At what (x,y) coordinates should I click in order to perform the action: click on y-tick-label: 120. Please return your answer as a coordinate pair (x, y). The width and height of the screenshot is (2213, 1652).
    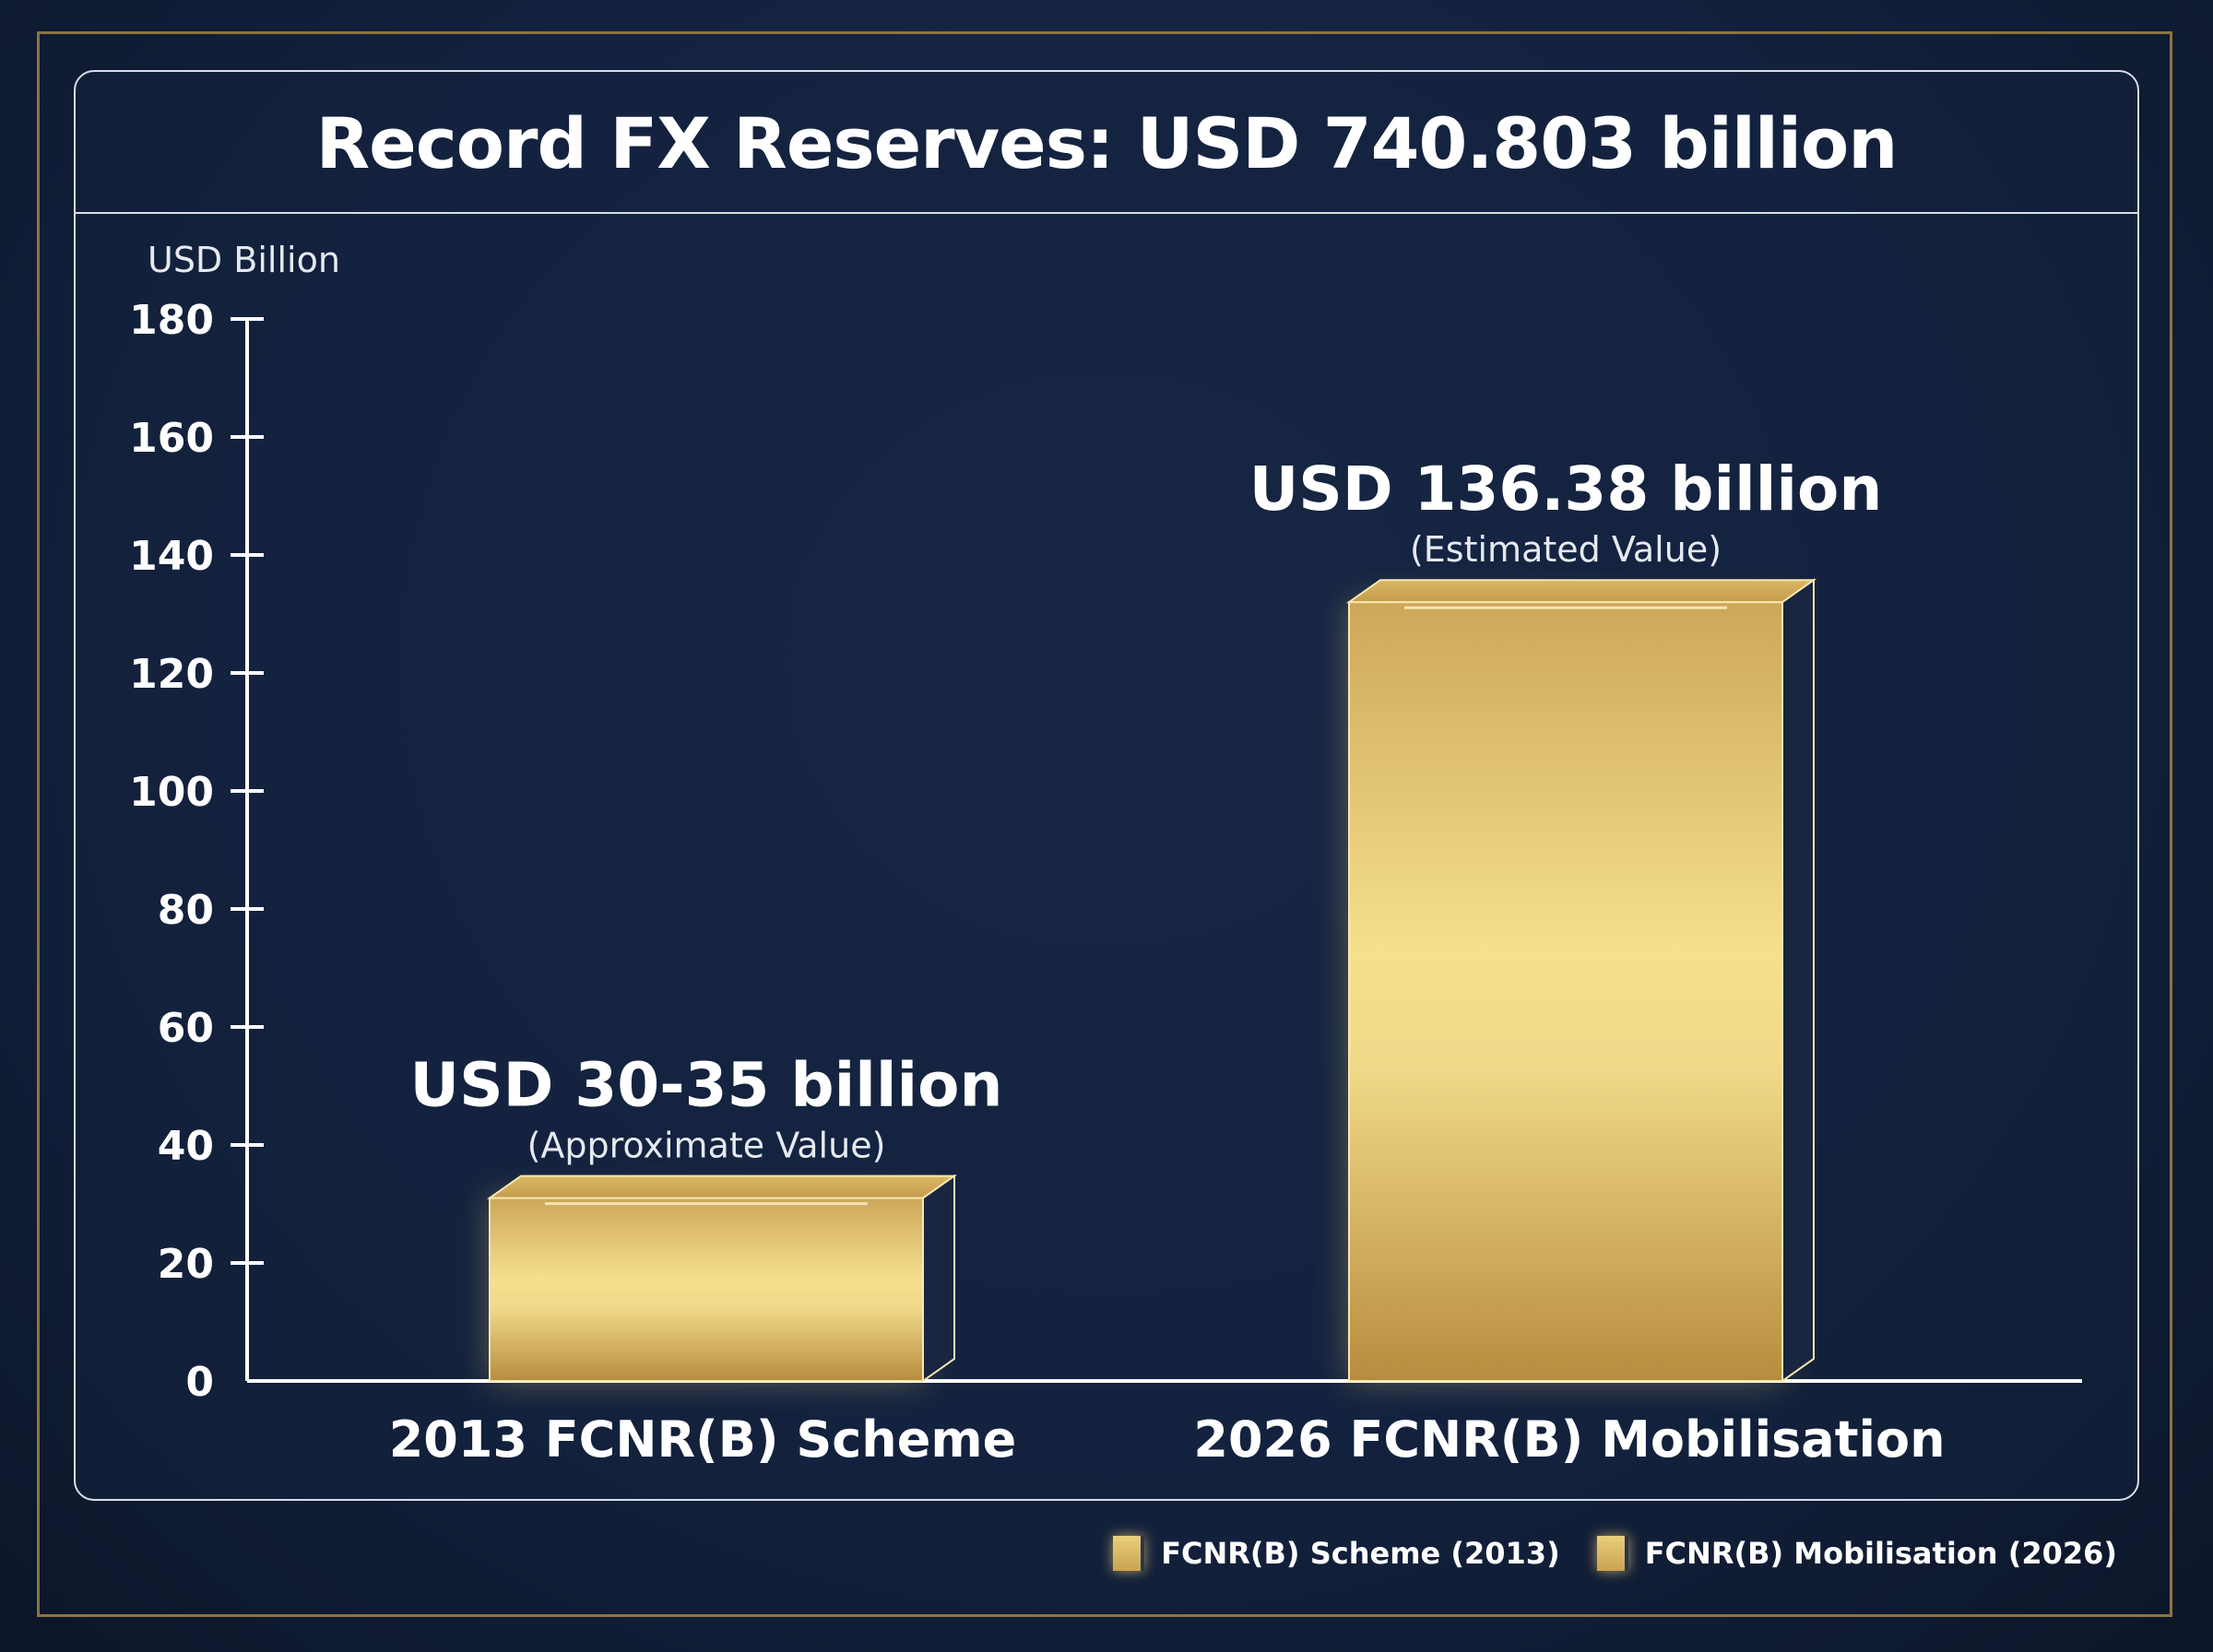
    Looking at the image, I should click on (171, 674).